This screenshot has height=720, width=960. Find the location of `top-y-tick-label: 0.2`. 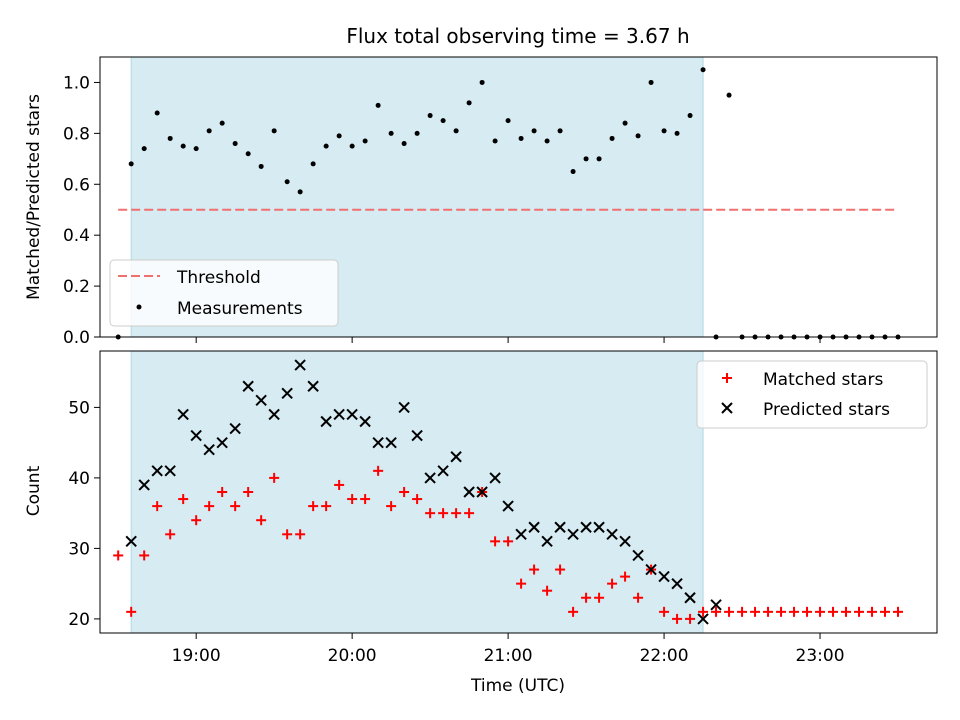

top-y-tick-label: 0.2 is located at coordinates (76, 287).